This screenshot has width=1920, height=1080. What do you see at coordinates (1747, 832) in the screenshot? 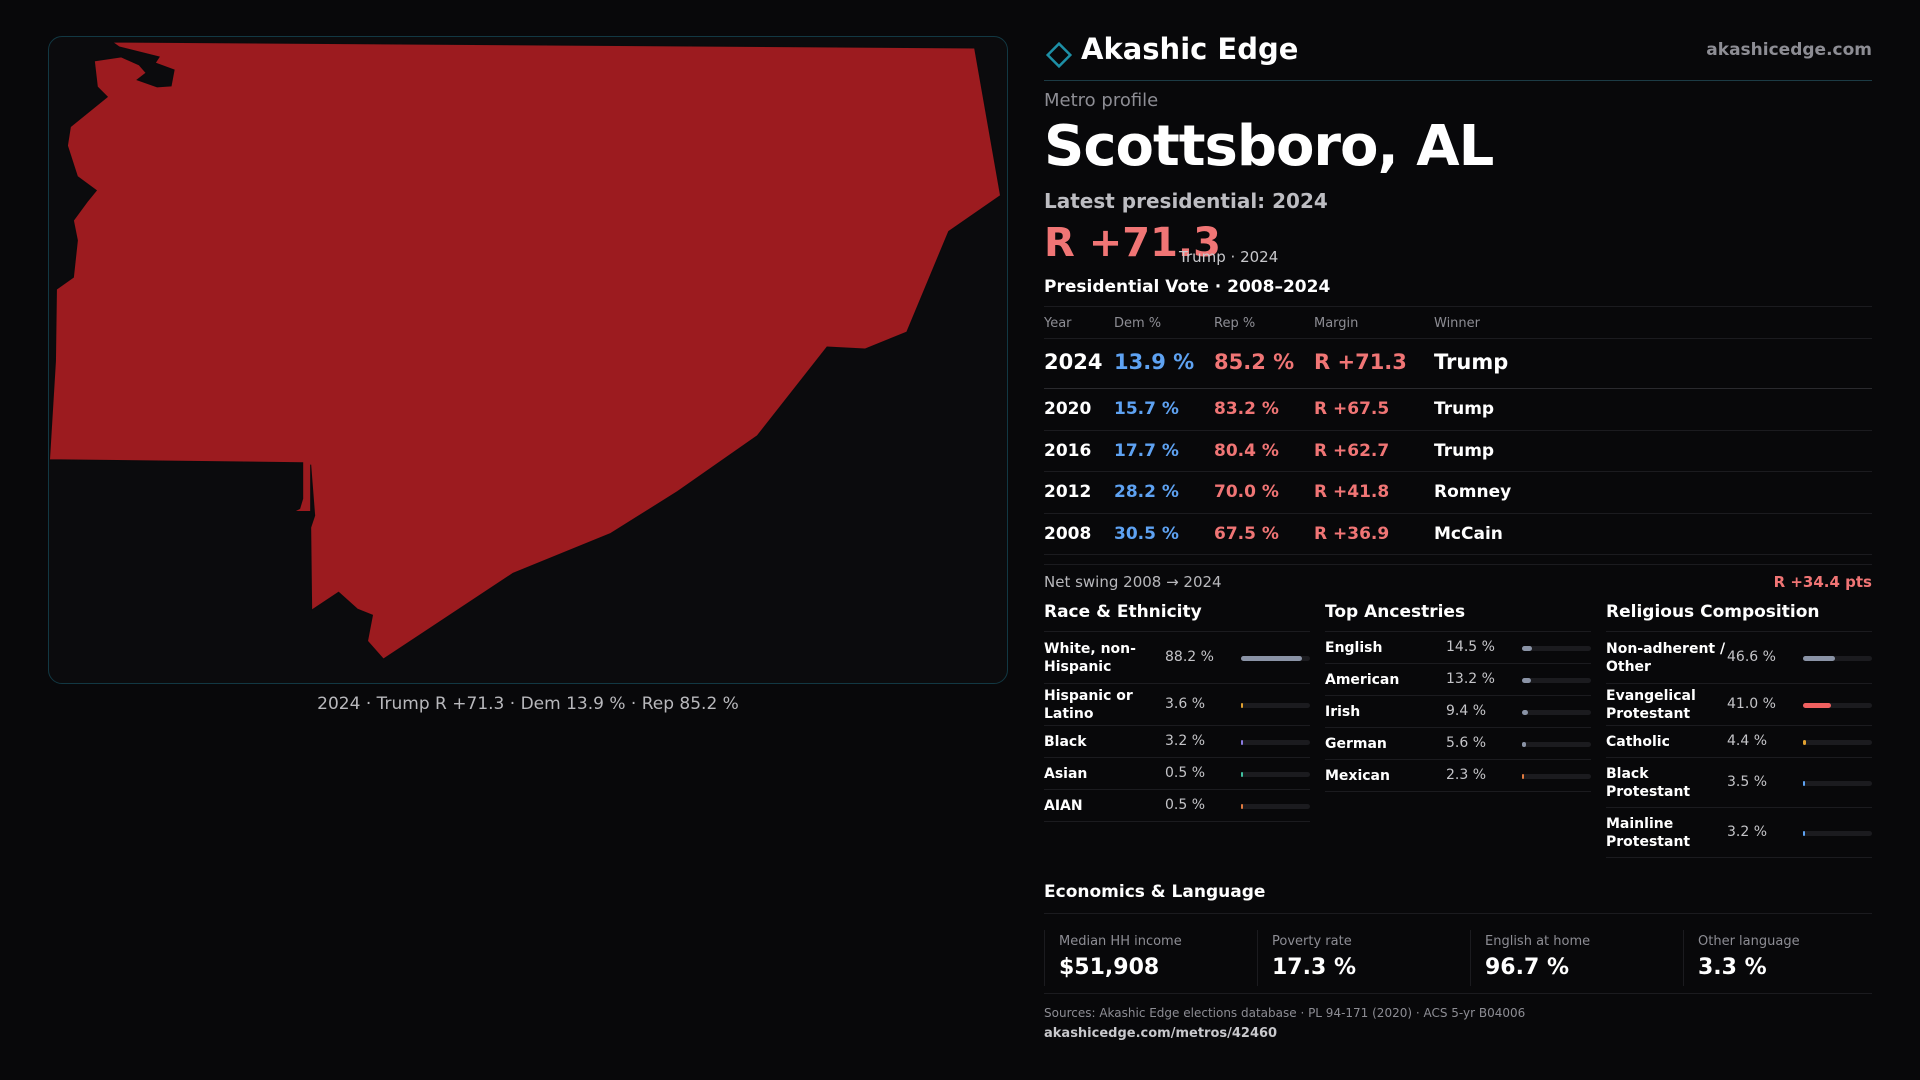
I see `item-value: 3.2 %` at bounding box center [1747, 832].